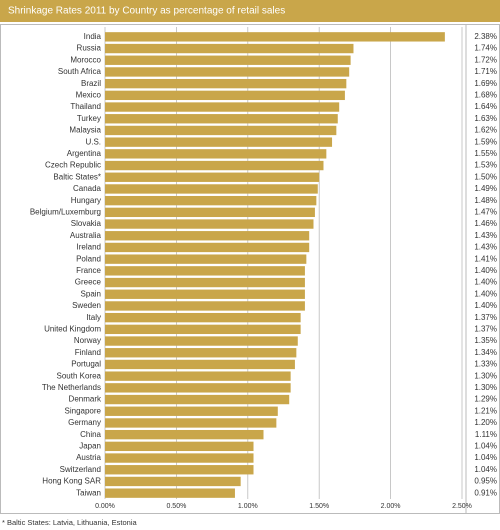  Describe the element at coordinates (485, 165) in the screenshot. I see `value-label: 1.53%` at that location.